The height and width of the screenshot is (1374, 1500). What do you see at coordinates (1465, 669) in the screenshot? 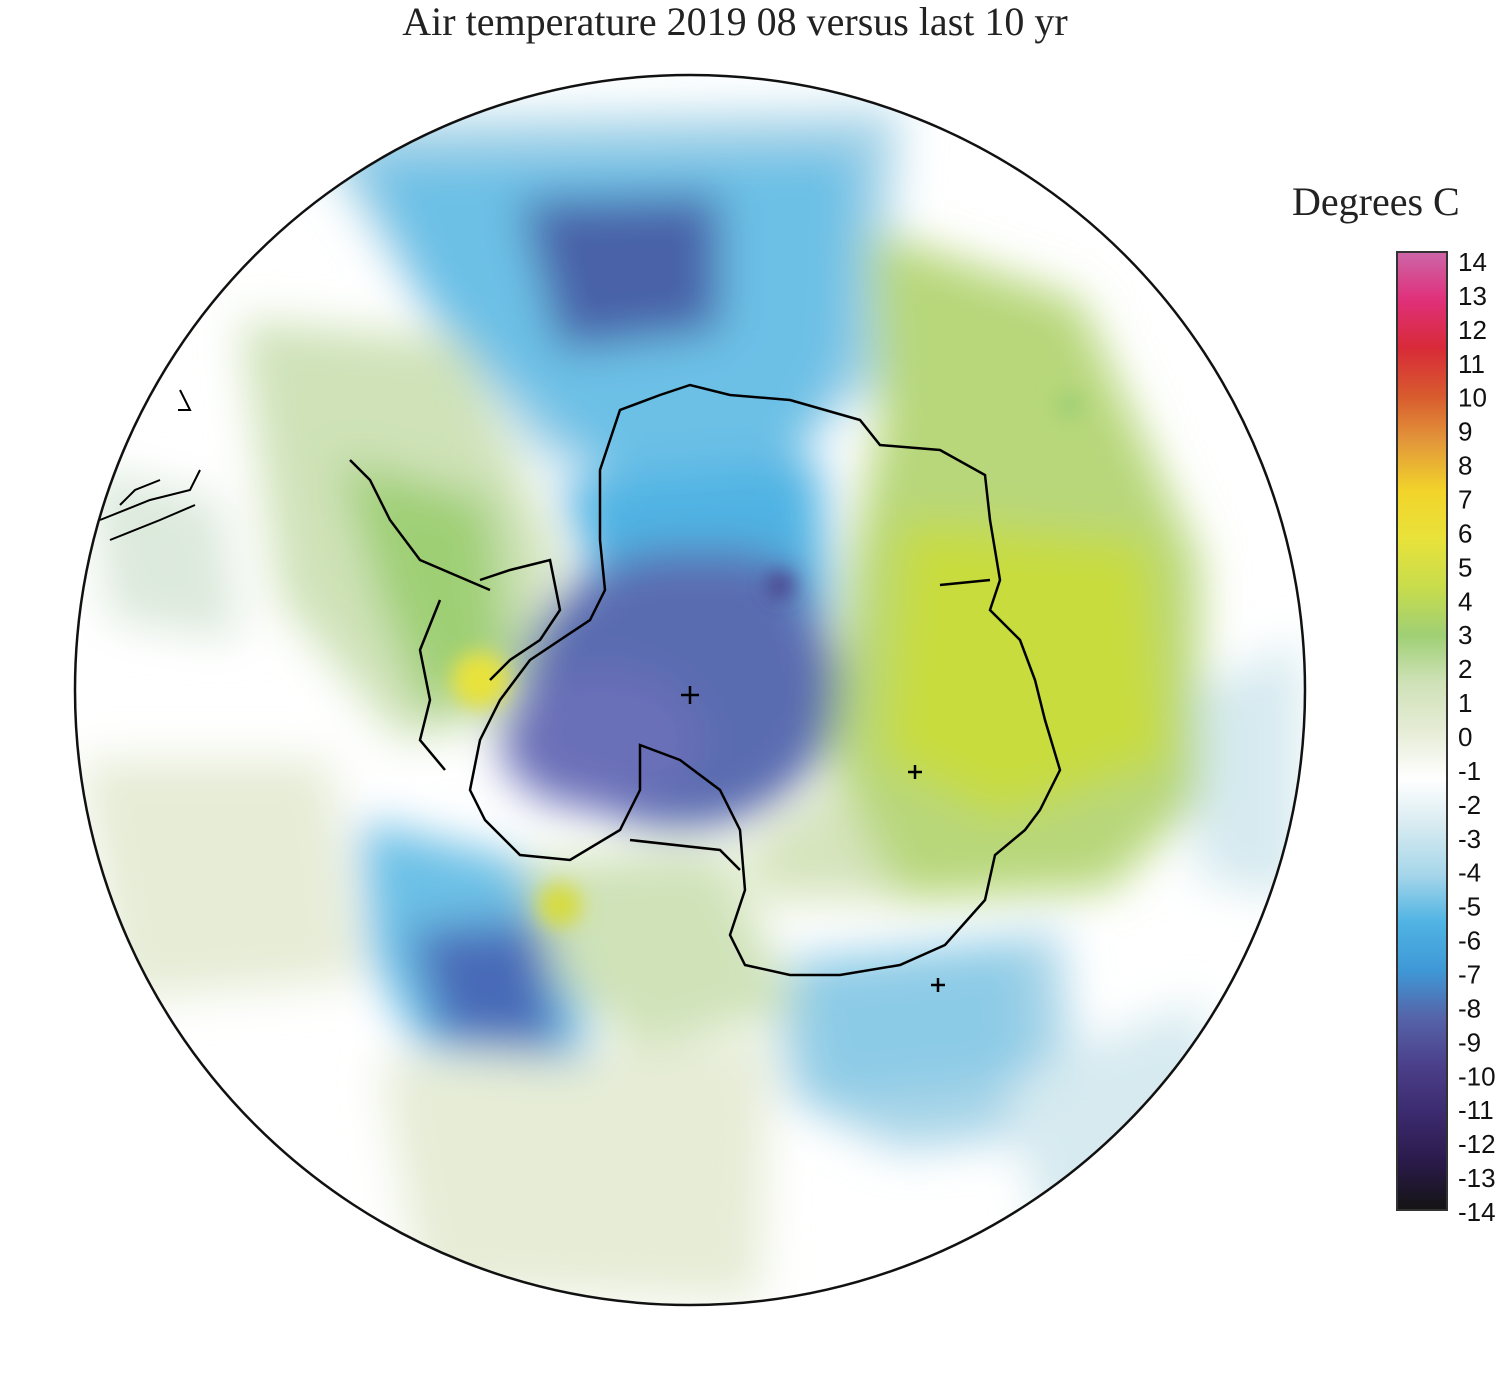
I see `colorbar-tick-label: 2` at bounding box center [1465, 669].